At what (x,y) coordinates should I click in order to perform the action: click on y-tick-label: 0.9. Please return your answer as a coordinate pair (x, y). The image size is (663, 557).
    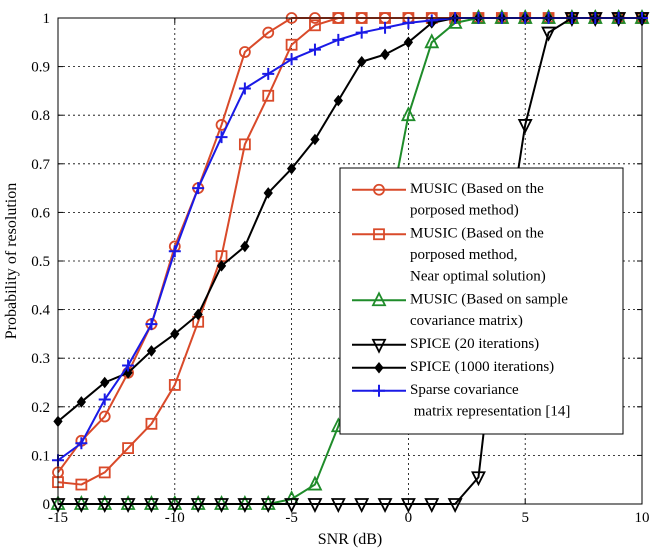
    Looking at the image, I should click on (40, 68).